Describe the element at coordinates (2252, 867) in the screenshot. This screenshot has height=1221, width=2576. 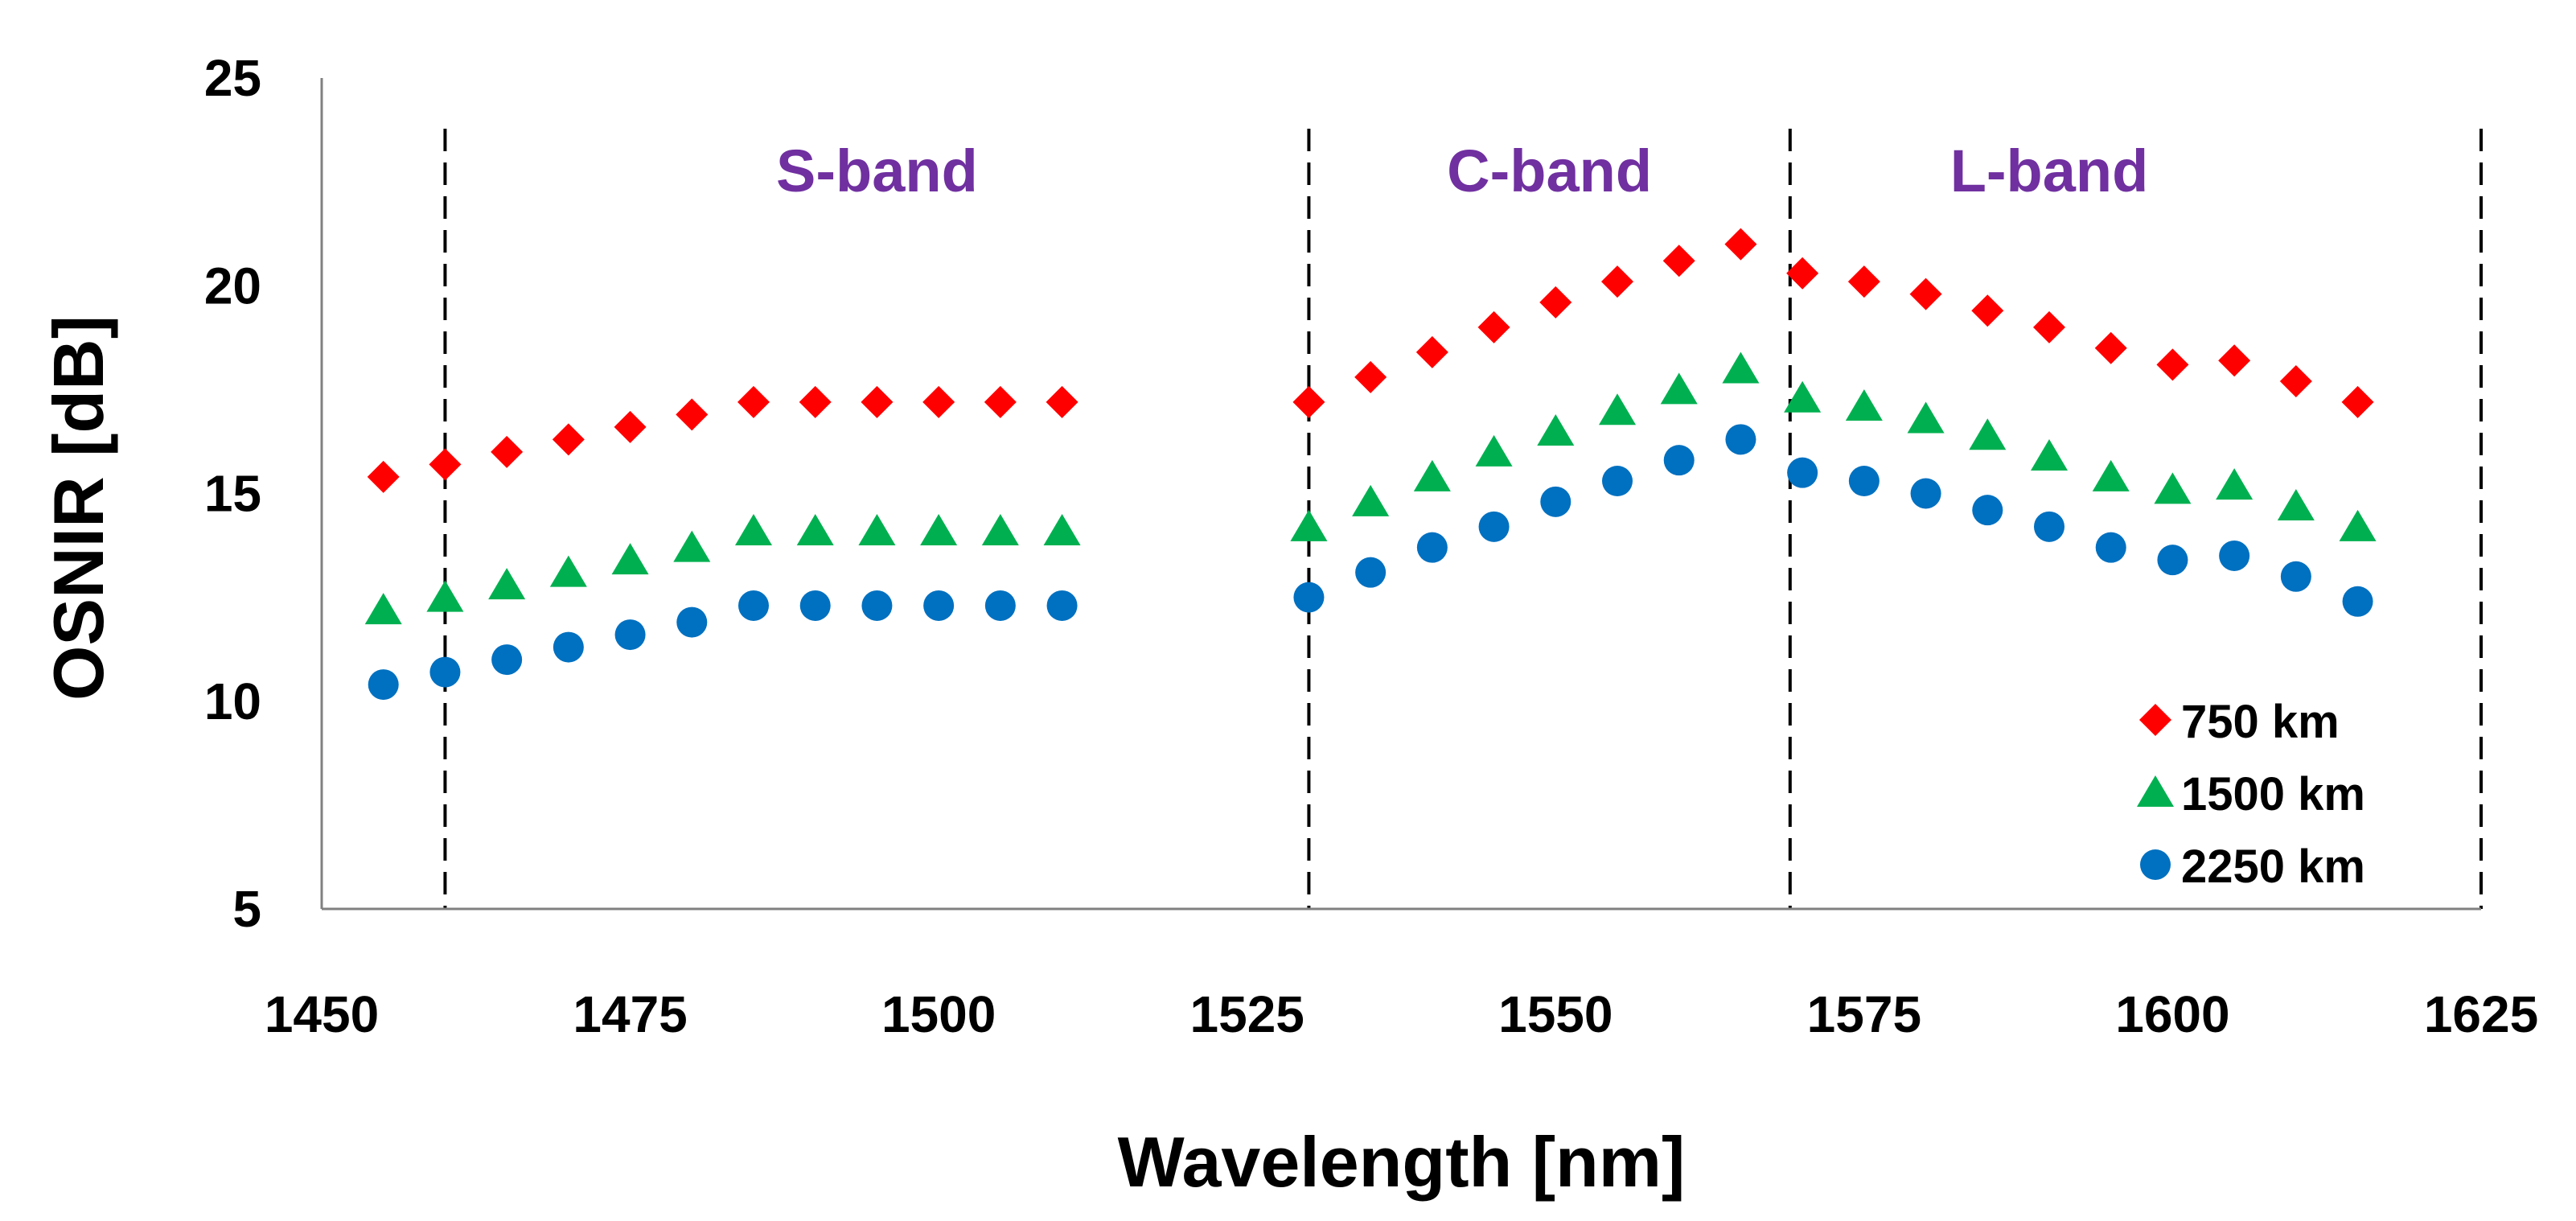
I see `legend-item: 2250 km` at that location.